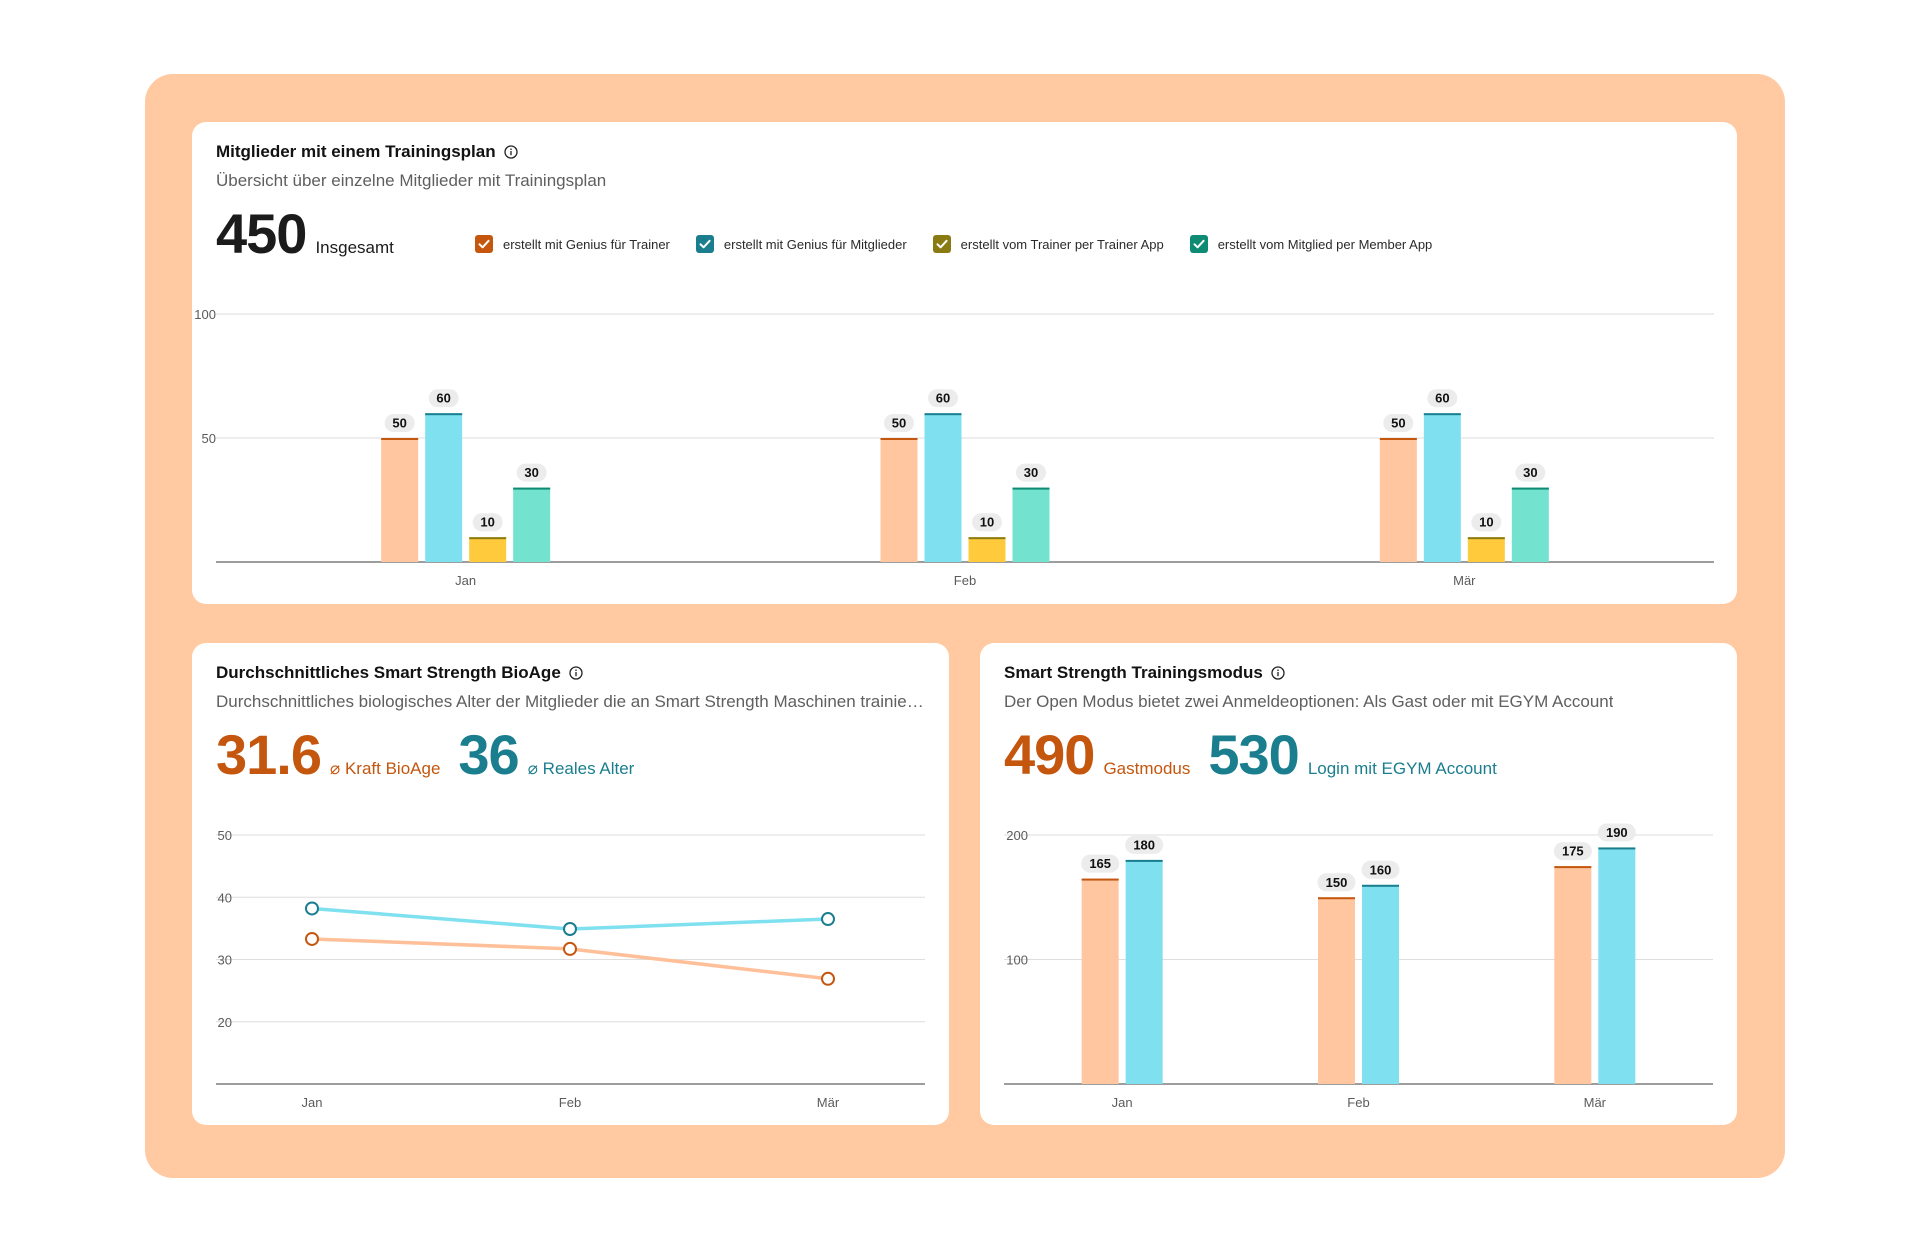 This screenshot has height=1246, width=1920. What do you see at coordinates (269, 754) in the screenshot?
I see `bioage-value: 31.6` at bounding box center [269, 754].